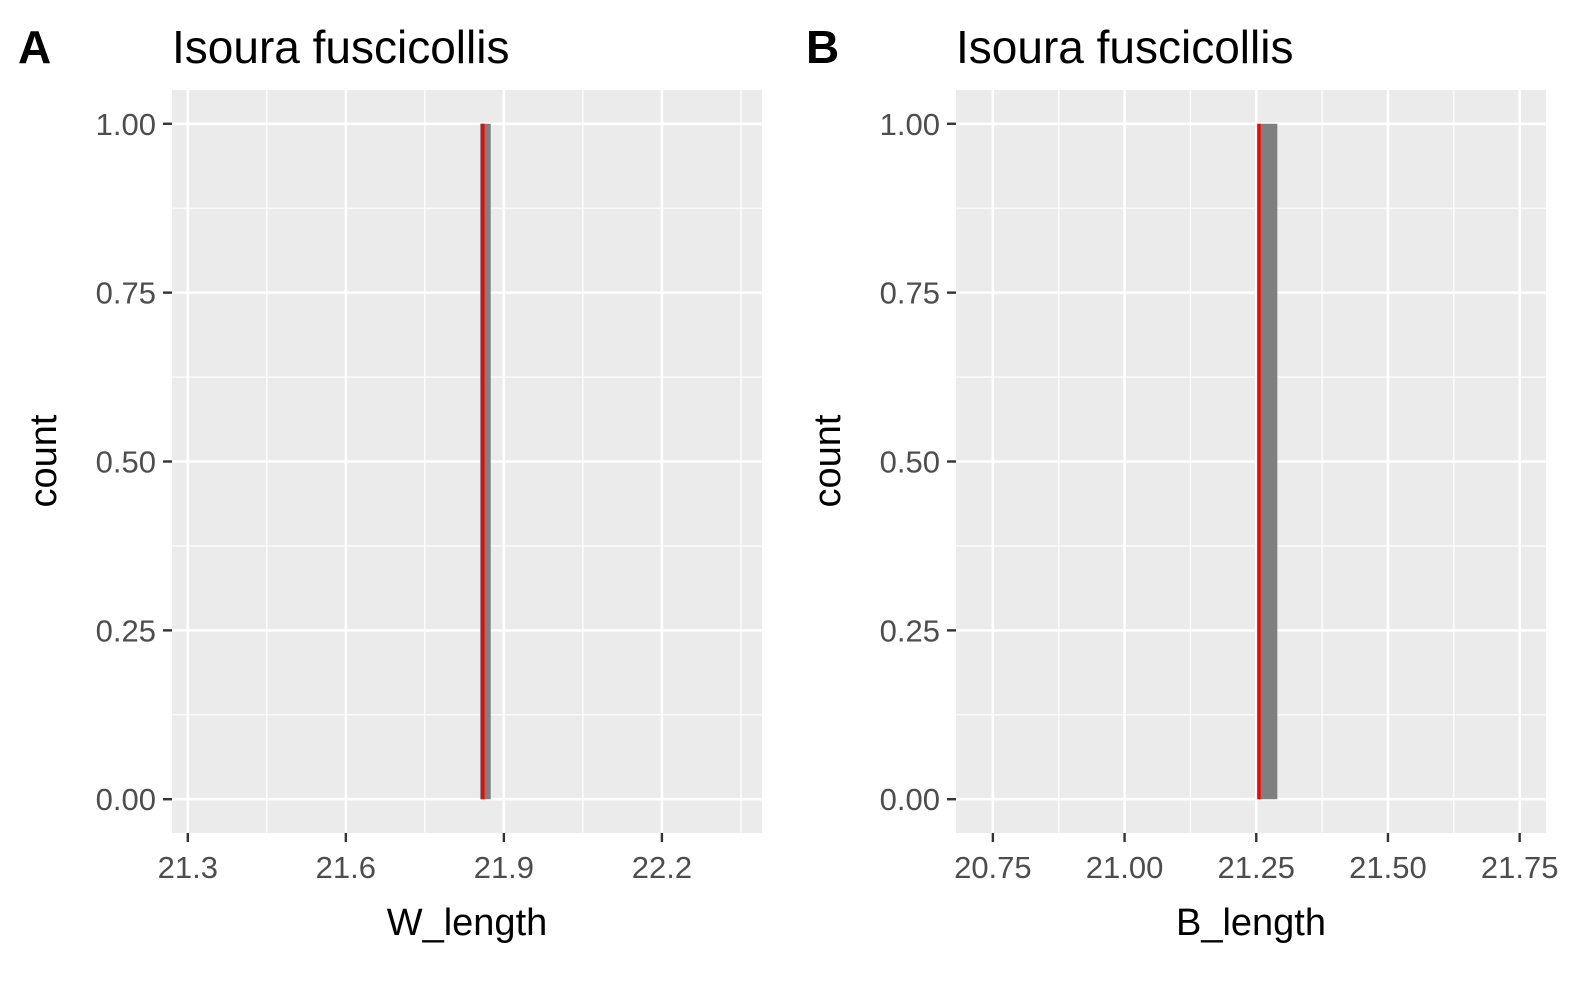 This screenshot has height=984, width=1593. Describe the element at coordinates (425, 859) in the screenshot. I see `x-axis: 21.3 21.6 21.9 22.2` at that location.